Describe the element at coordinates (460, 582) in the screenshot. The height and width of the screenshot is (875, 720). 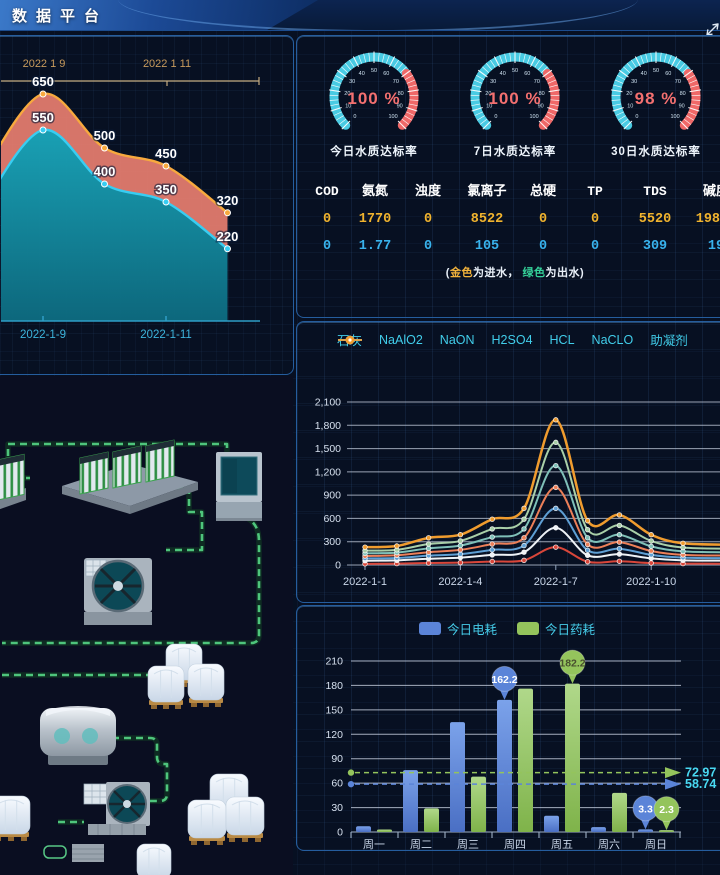
I see `svg-text: 2022-1-4` at that location.